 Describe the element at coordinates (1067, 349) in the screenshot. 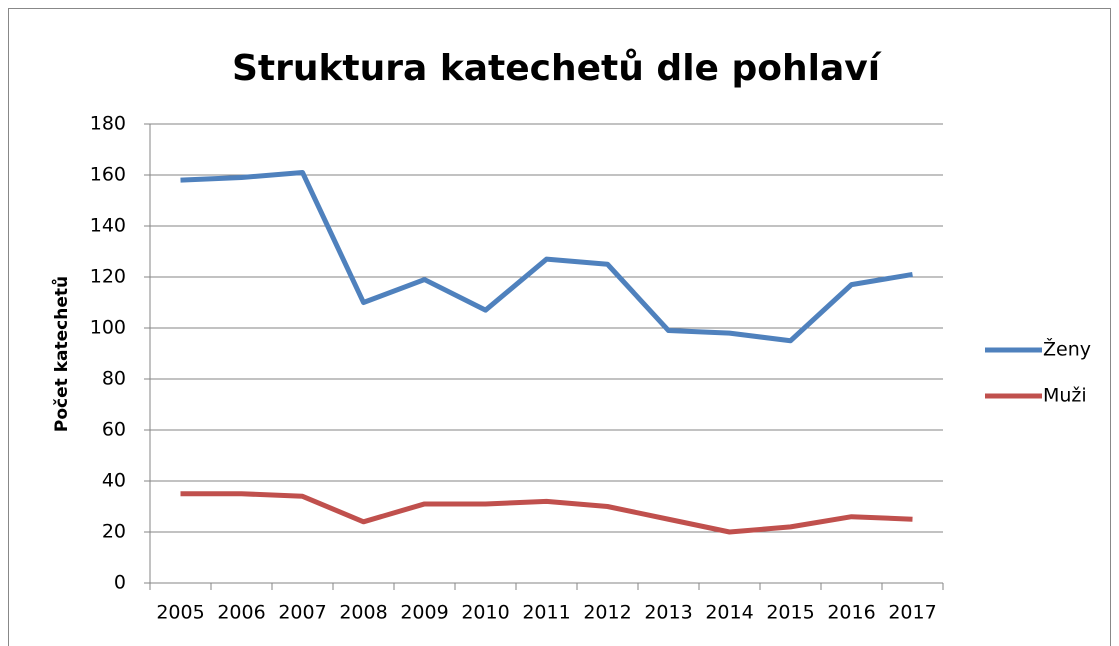

I see `legend-label: Ženy` at that location.